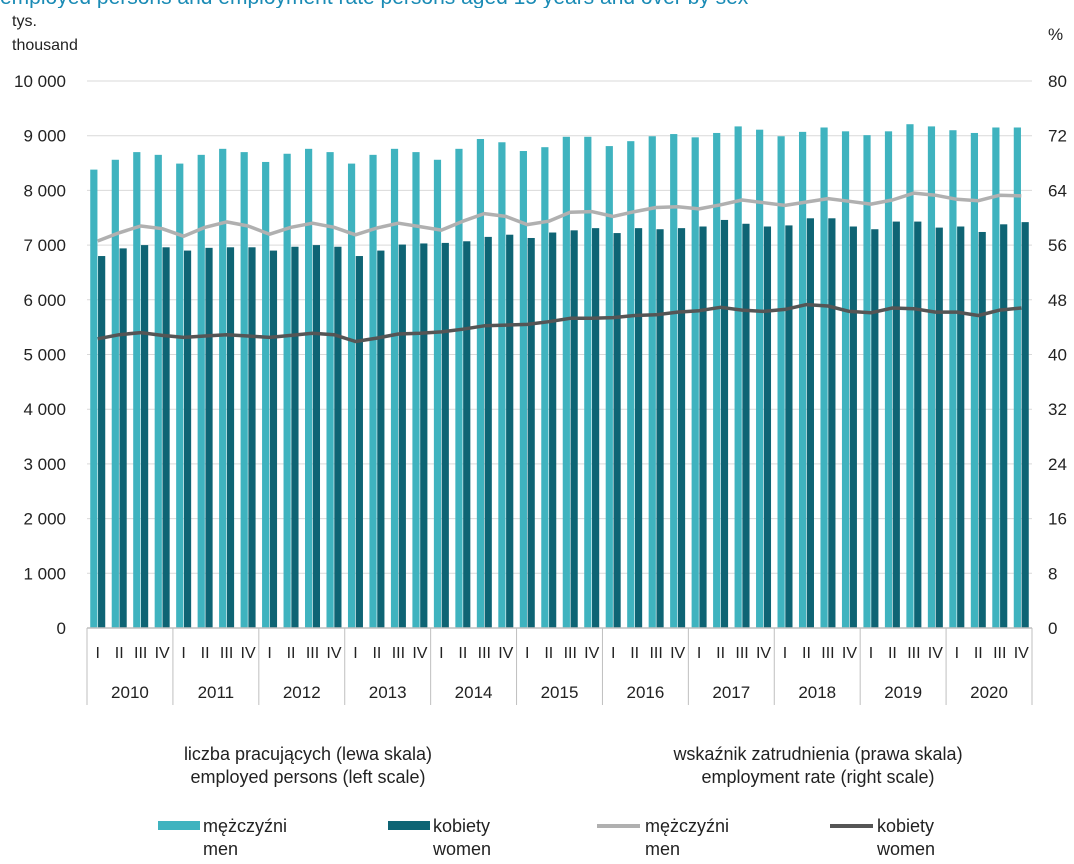 The width and height of the screenshot is (1074, 864). What do you see at coordinates (409, 825) in the screenshot?
I see `legend-swatch-women-bar` at bounding box center [409, 825].